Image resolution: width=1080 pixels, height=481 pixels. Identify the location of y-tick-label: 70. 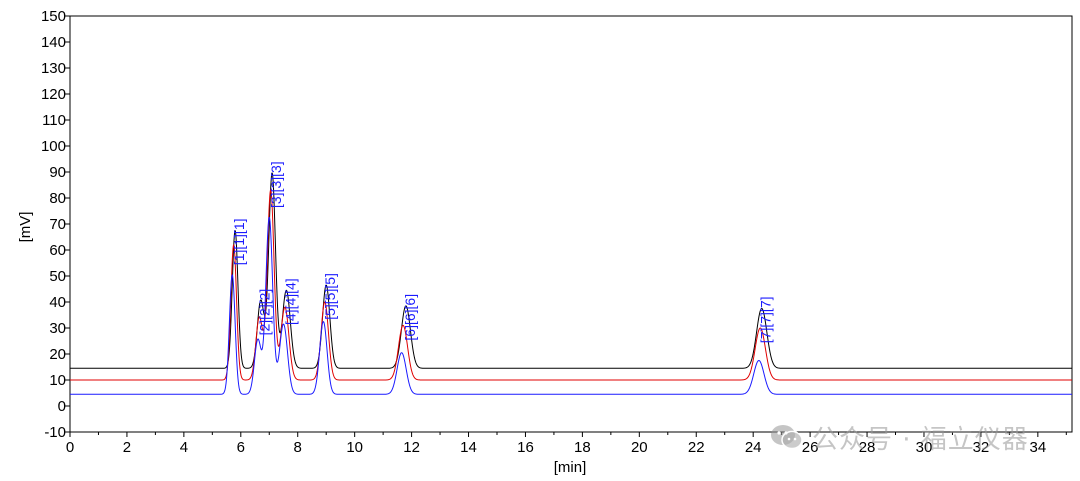
(57, 224).